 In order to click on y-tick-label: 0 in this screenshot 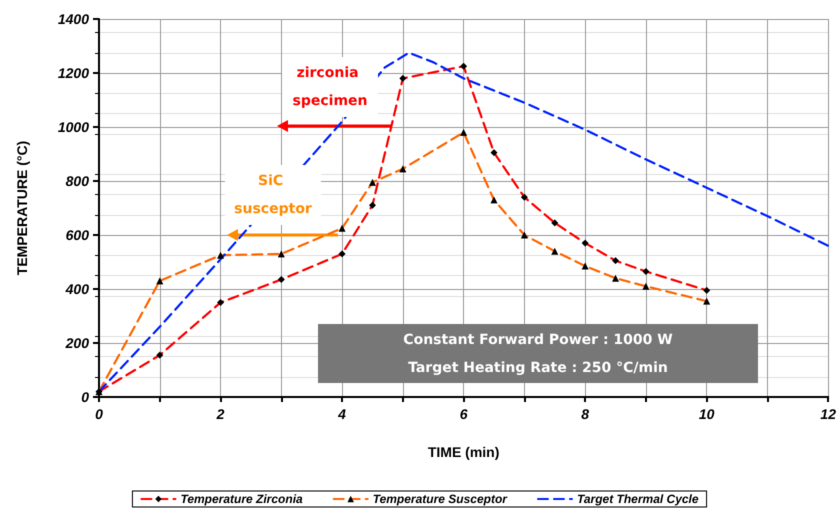, I will do `click(85, 397)`.